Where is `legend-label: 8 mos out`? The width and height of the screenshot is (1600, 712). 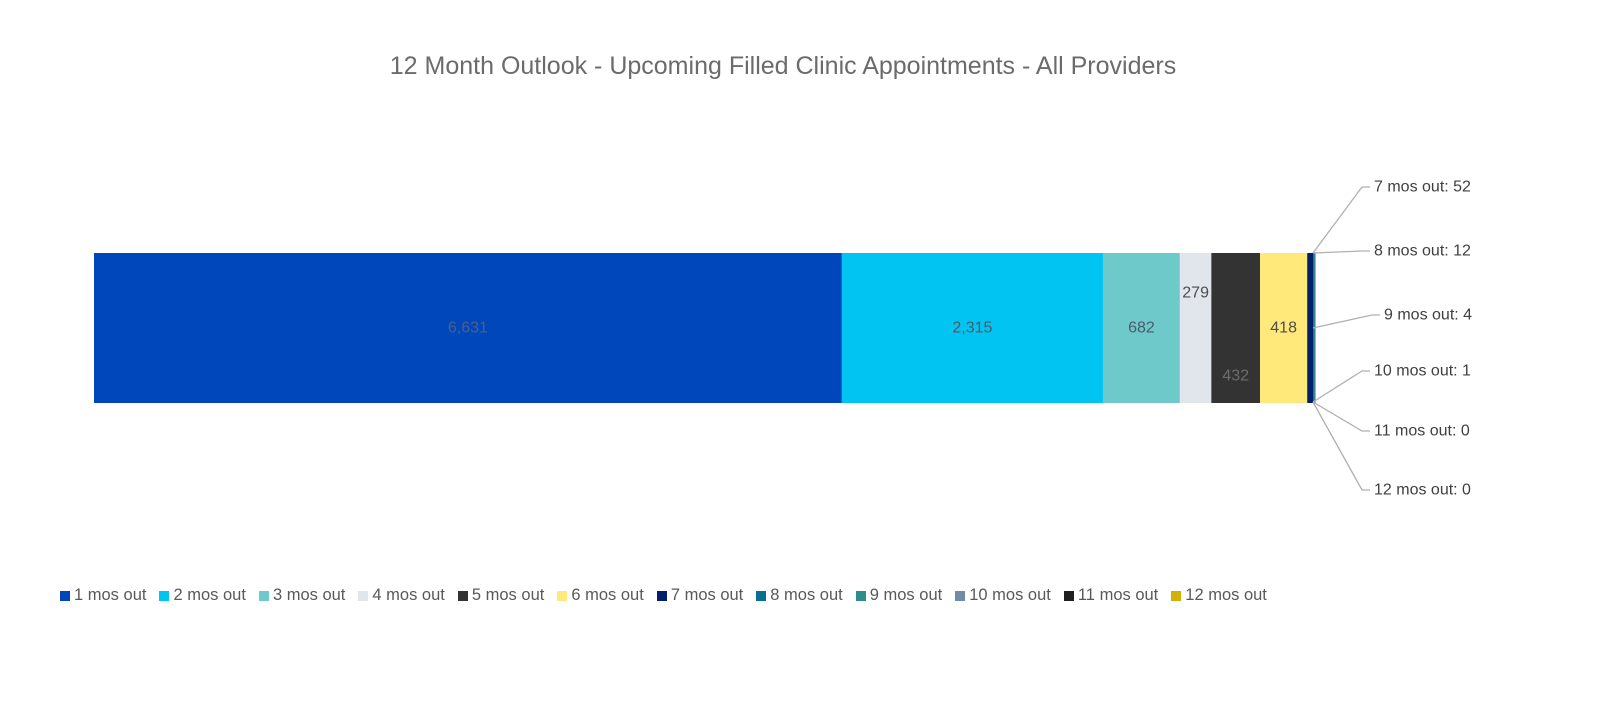
legend-label: 8 mos out is located at coordinates (806, 595).